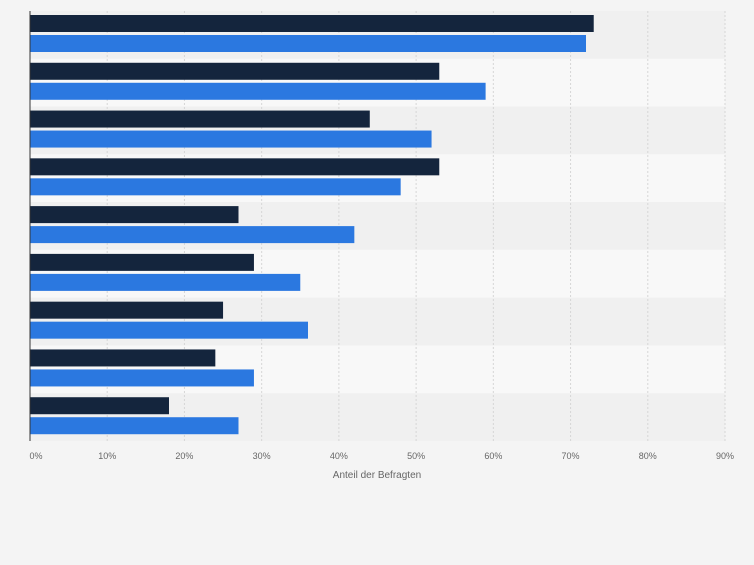  I want to click on x-tick-label: 10%, so click(107, 456).